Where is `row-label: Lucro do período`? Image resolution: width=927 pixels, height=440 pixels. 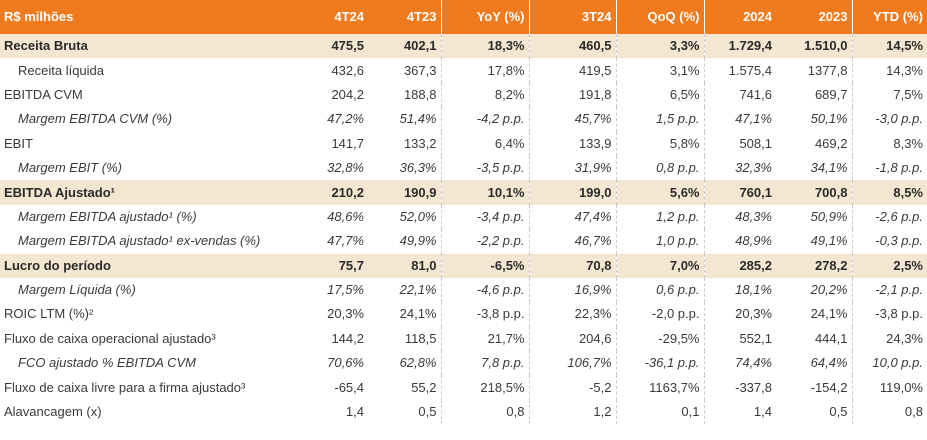 row-label: Lucro do período is located at coordinates (145, 265).